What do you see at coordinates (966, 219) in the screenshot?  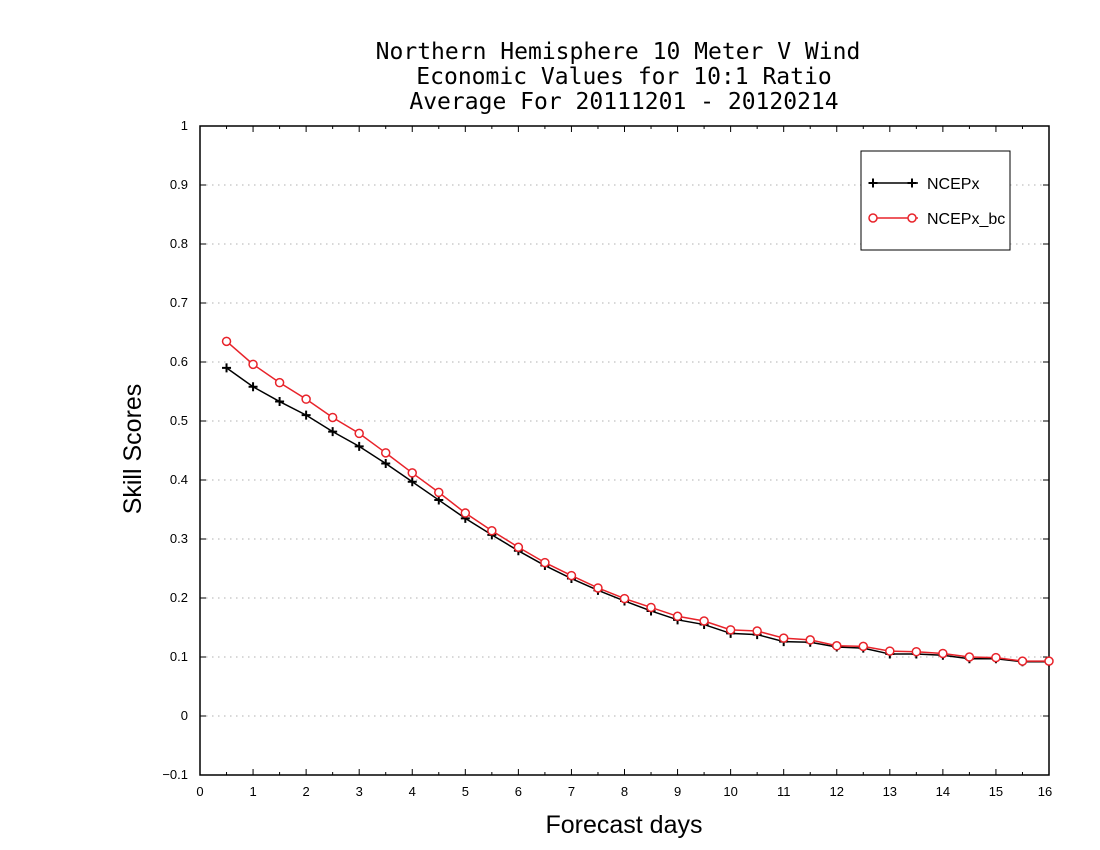 I see `legend-label: NCEPx_bc` at bounding box center [966, 219].